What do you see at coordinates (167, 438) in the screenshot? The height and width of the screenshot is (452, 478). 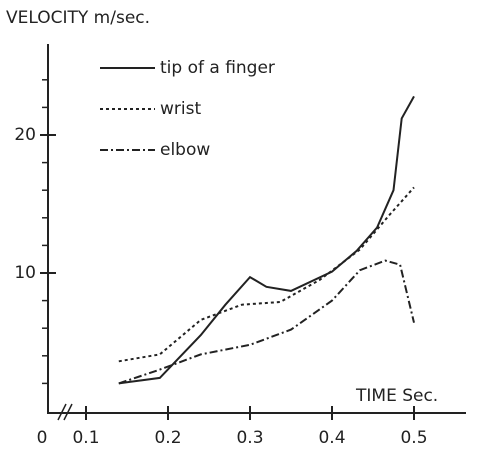 I see `x-tick-label: 0.2` at bounding box center [167, 438].